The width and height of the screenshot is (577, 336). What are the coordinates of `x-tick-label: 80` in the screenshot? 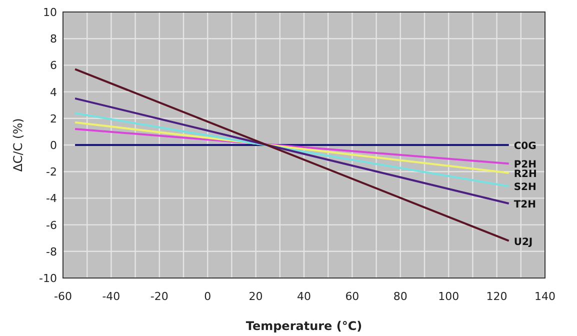 It's located at (400, 296).